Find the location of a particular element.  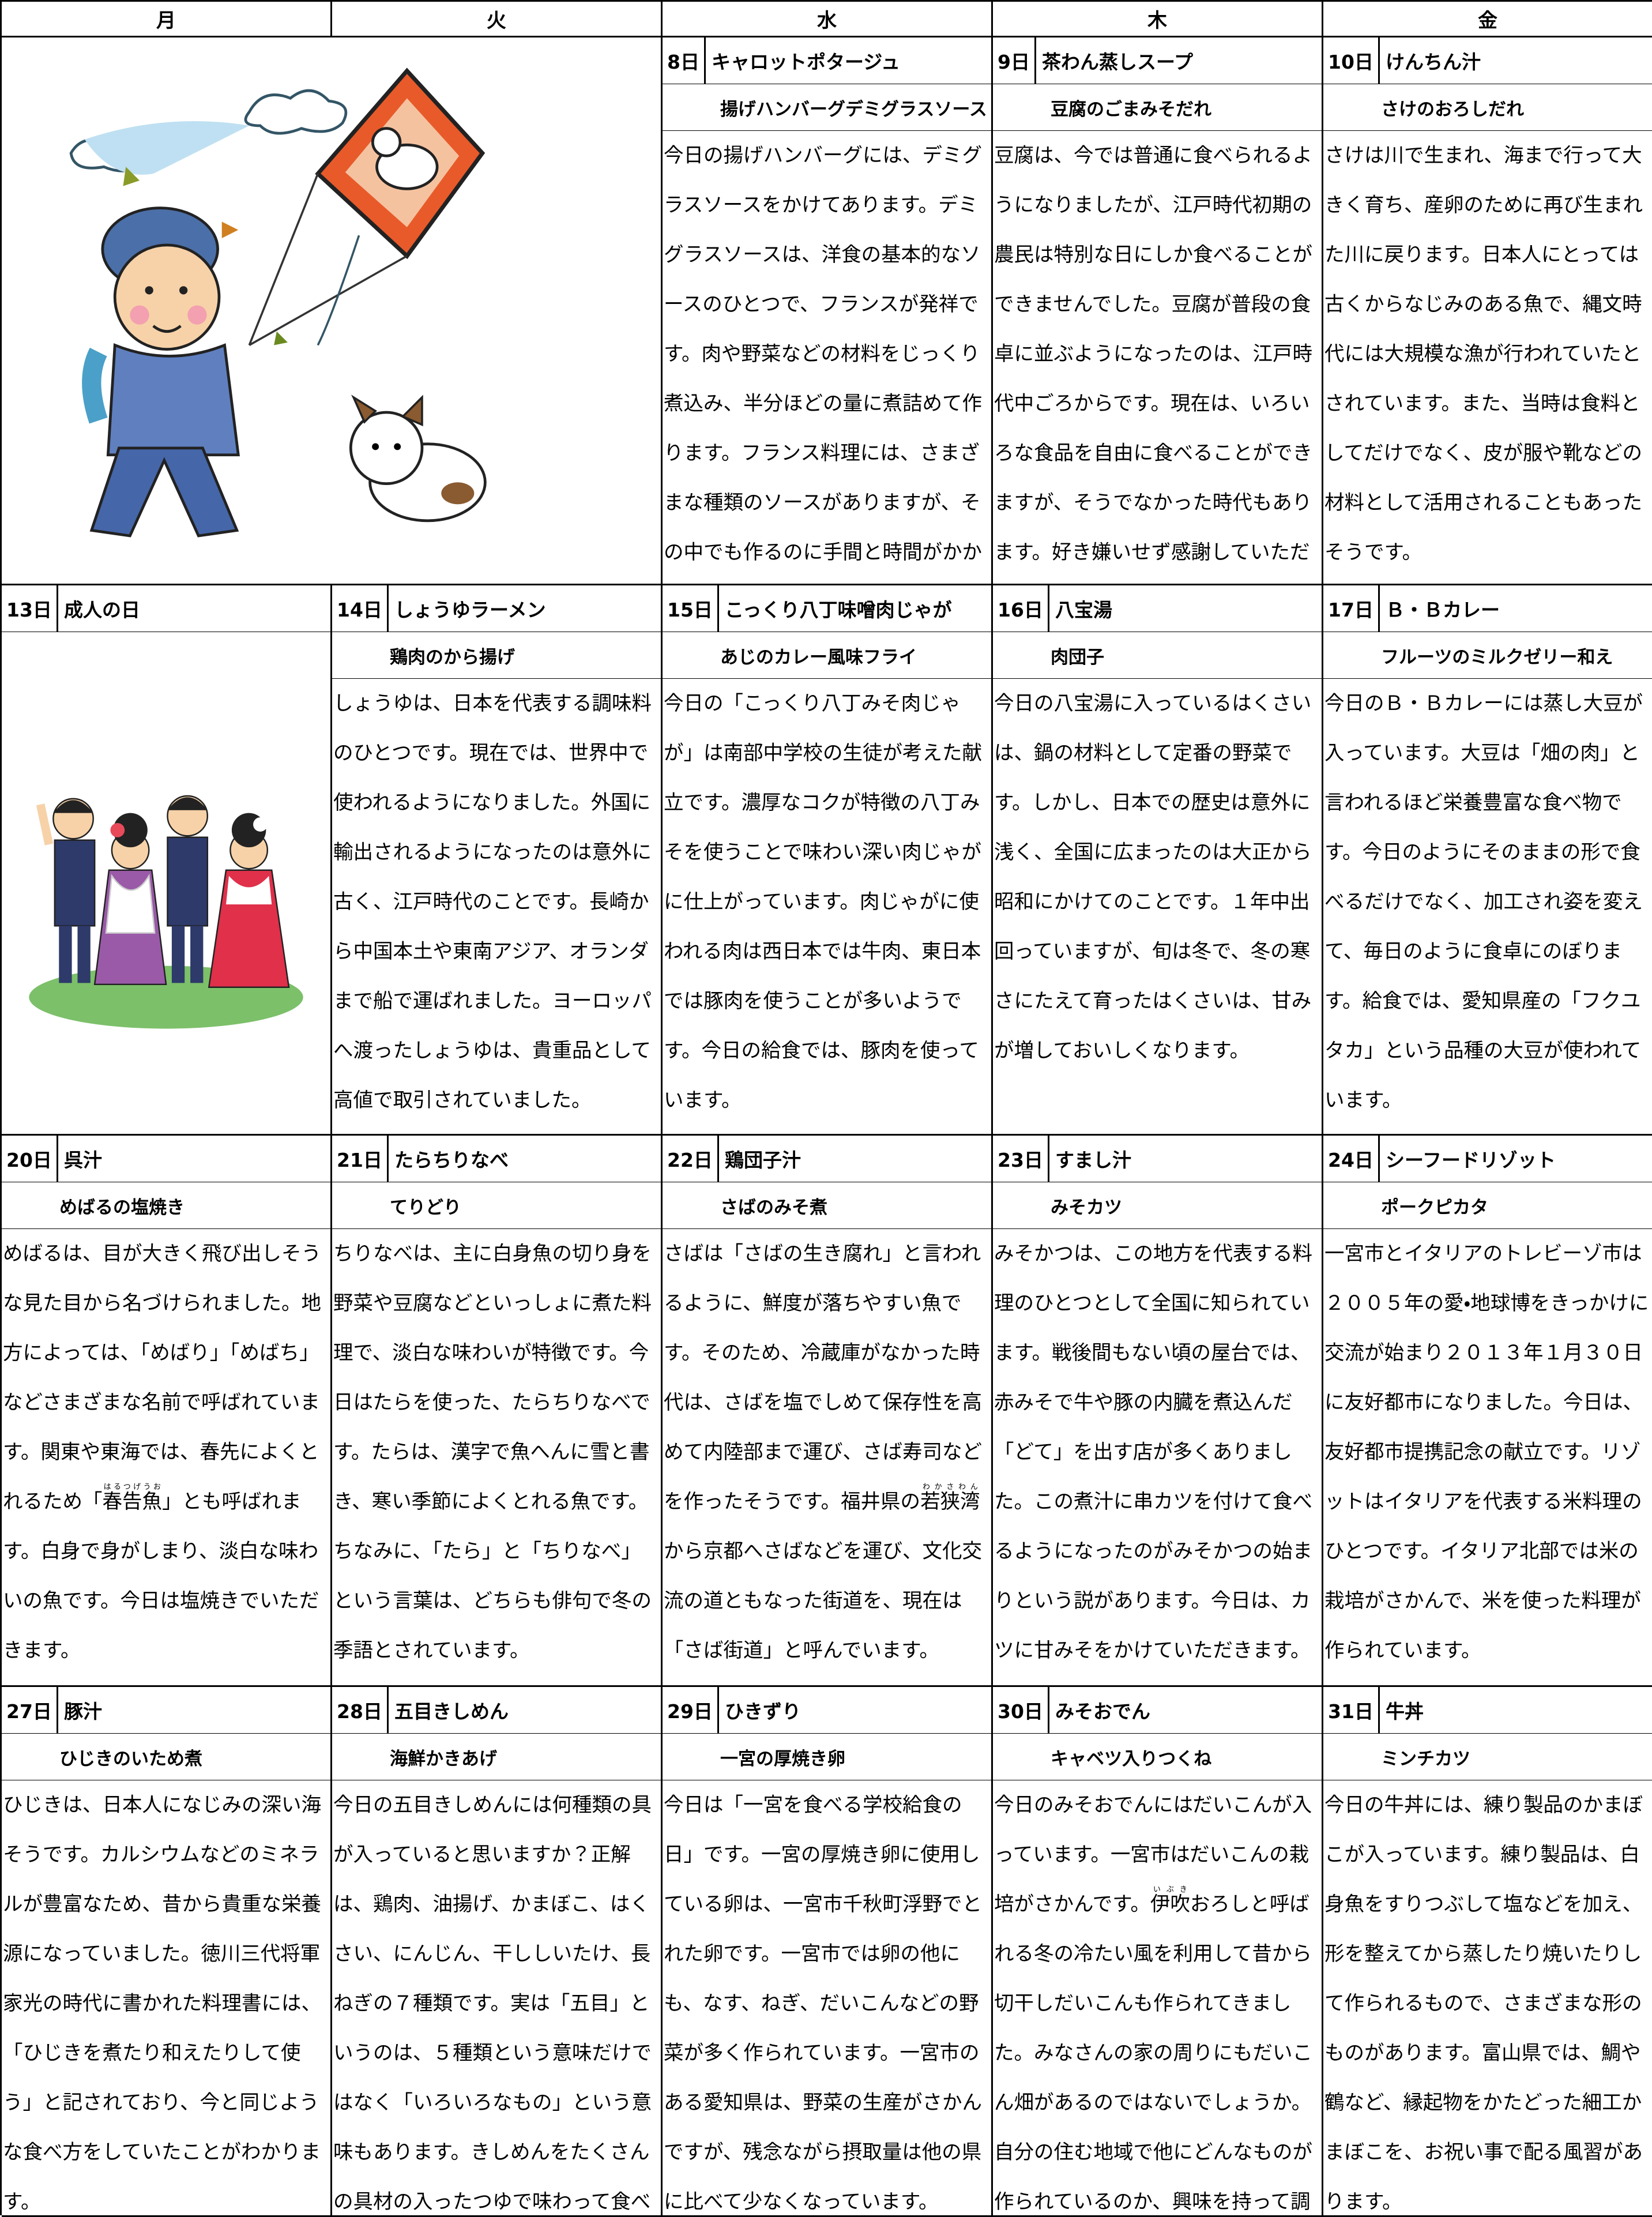

main-dish: ひきずり is located at coordinates (762, 1711).